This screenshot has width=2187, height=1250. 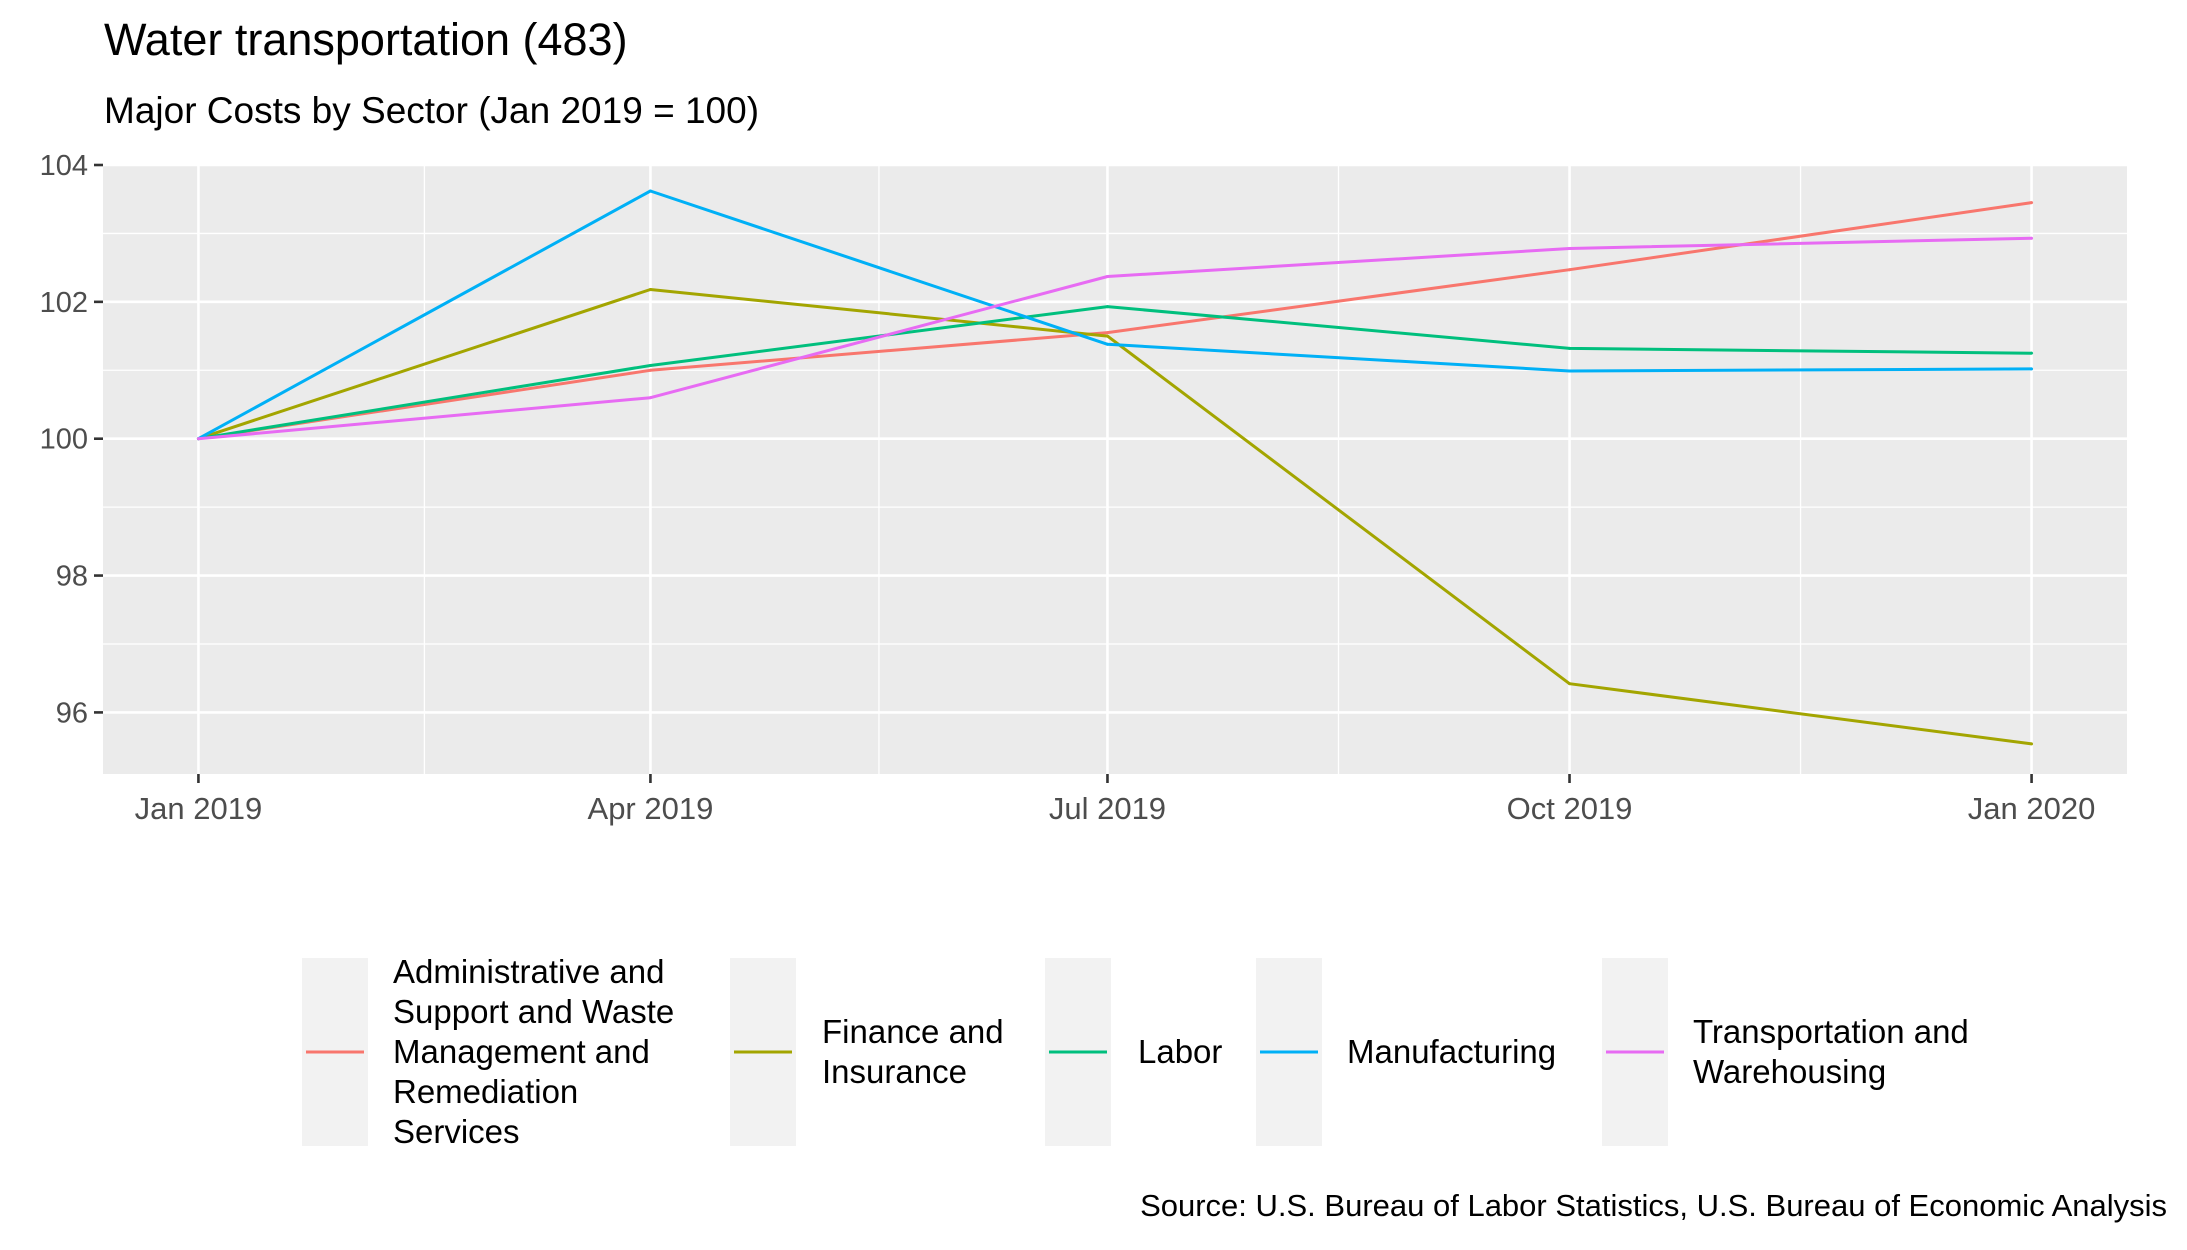 What do you see at coordinates (432, 110) in the screenshot?
I see `chart-subtitle: Major Costs by Sector (Jan 2019 = 100)` at bounding box center [432, 110].